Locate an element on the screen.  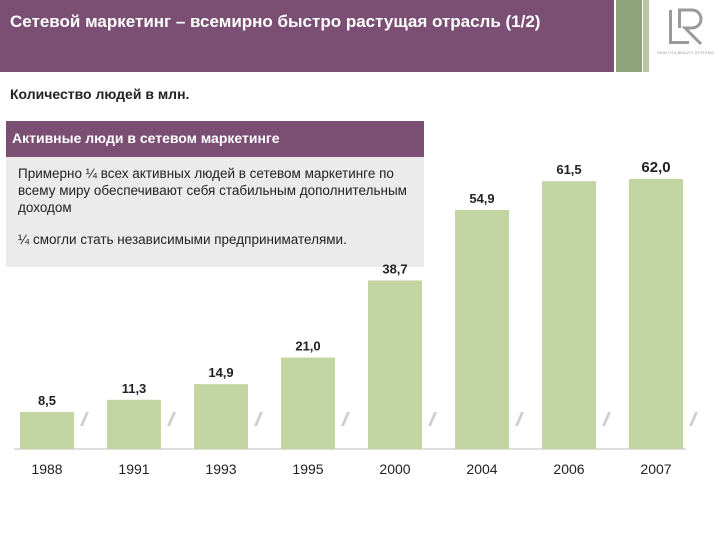
category-label: 2007 is located at coordinates (655, 469).